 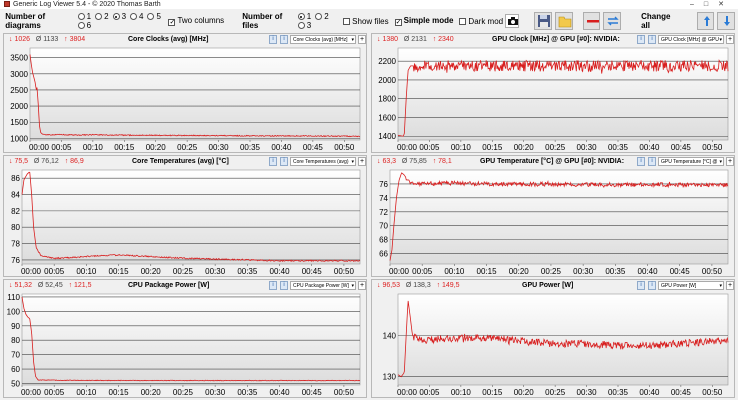 What do you see at coordinates (219, 147) in the screenshot?
I see `x-tick-label: 00:30` at bounding box center [219, 147].